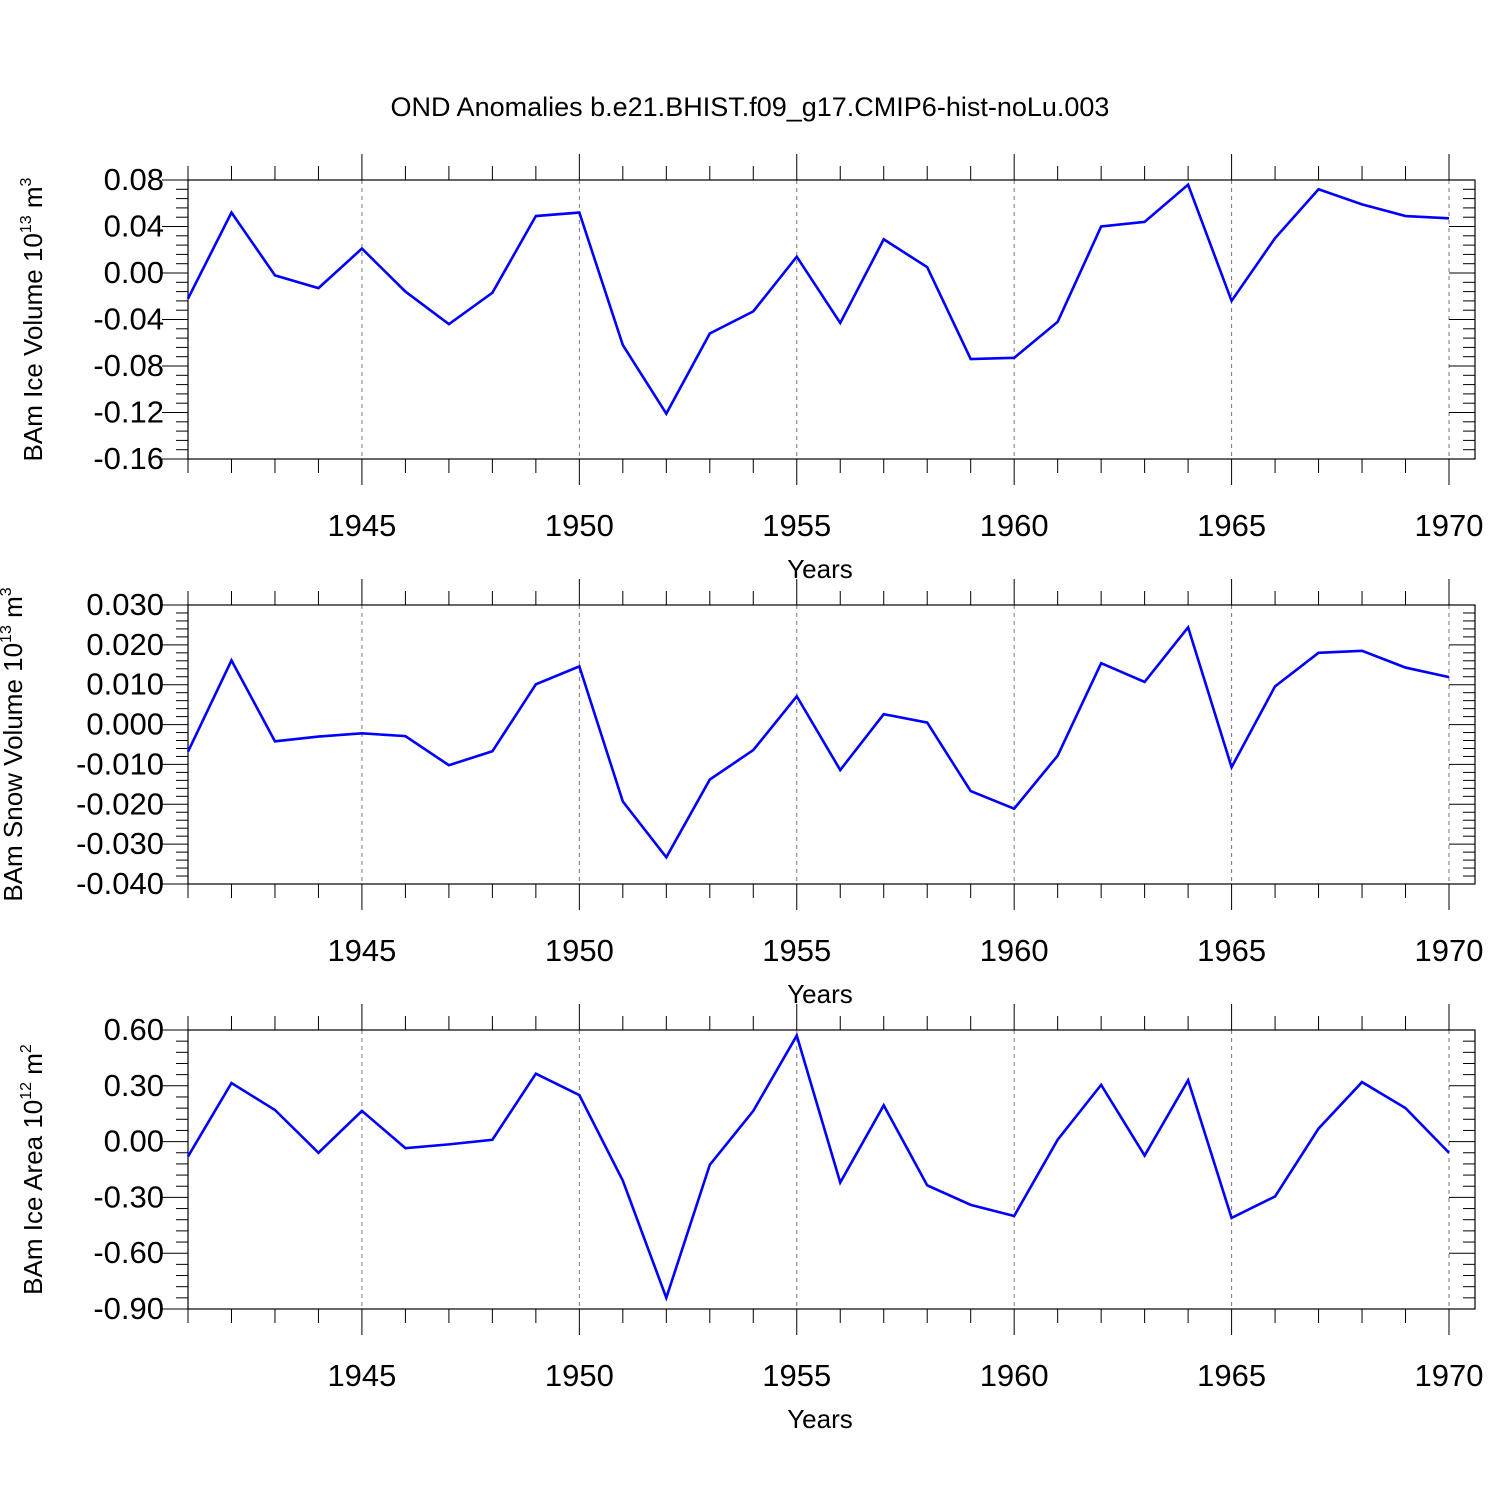  I want to click on panel-1-y-tick-label: 0.04, so click(134, 226).